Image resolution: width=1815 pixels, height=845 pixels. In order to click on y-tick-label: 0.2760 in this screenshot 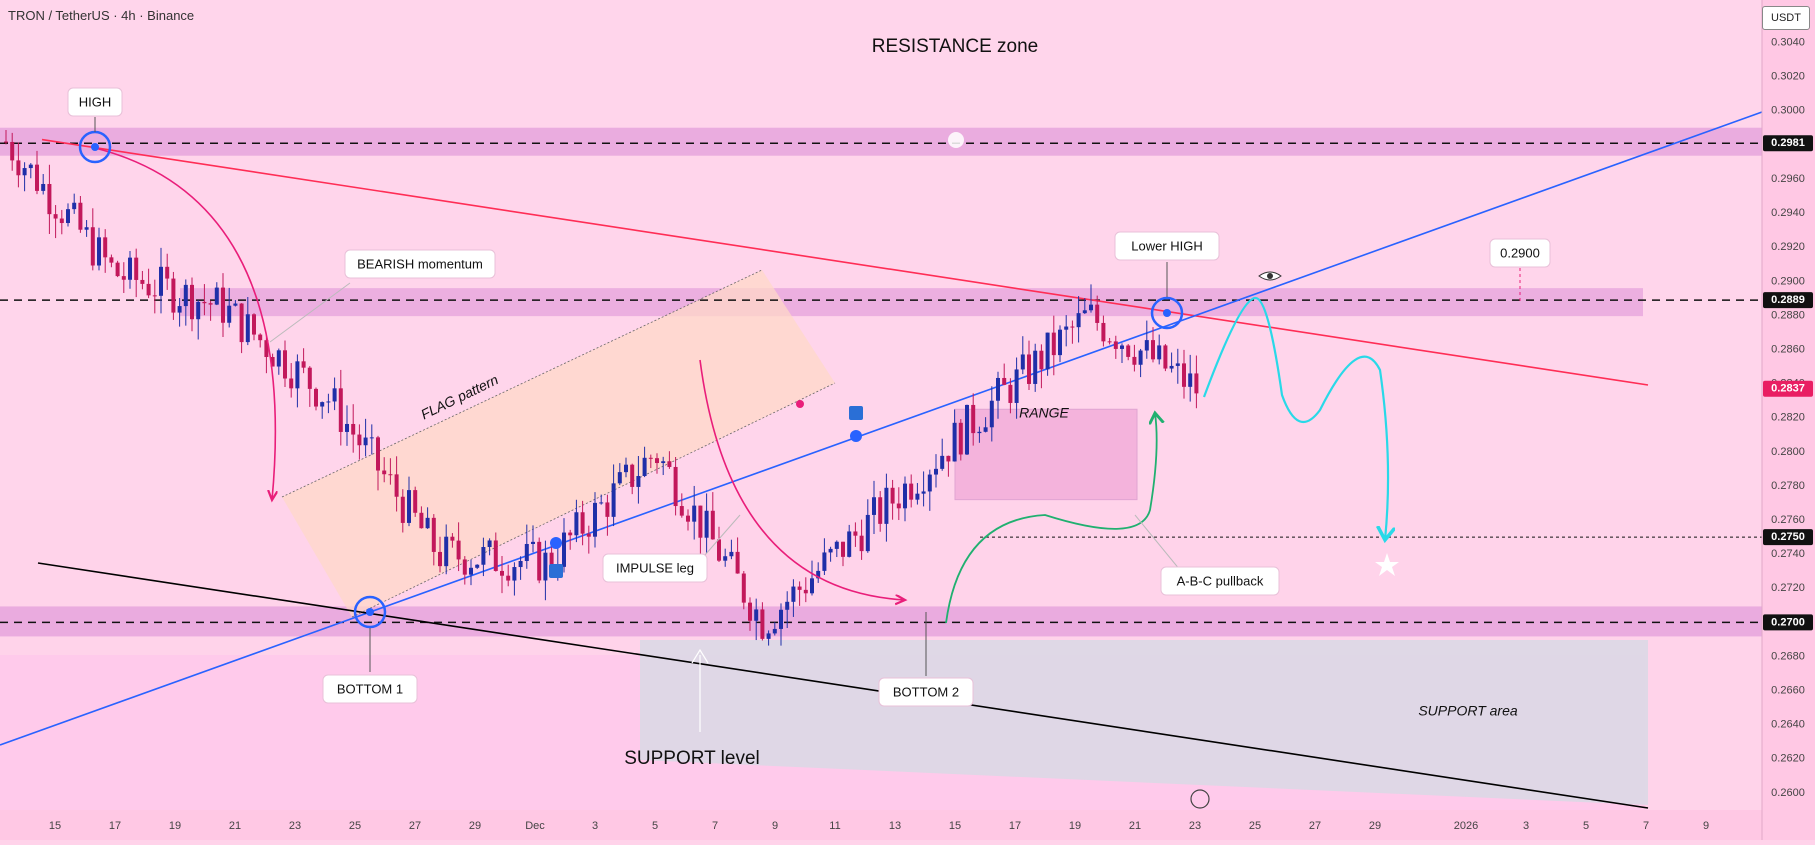, I will do `click(1788, 520)`.